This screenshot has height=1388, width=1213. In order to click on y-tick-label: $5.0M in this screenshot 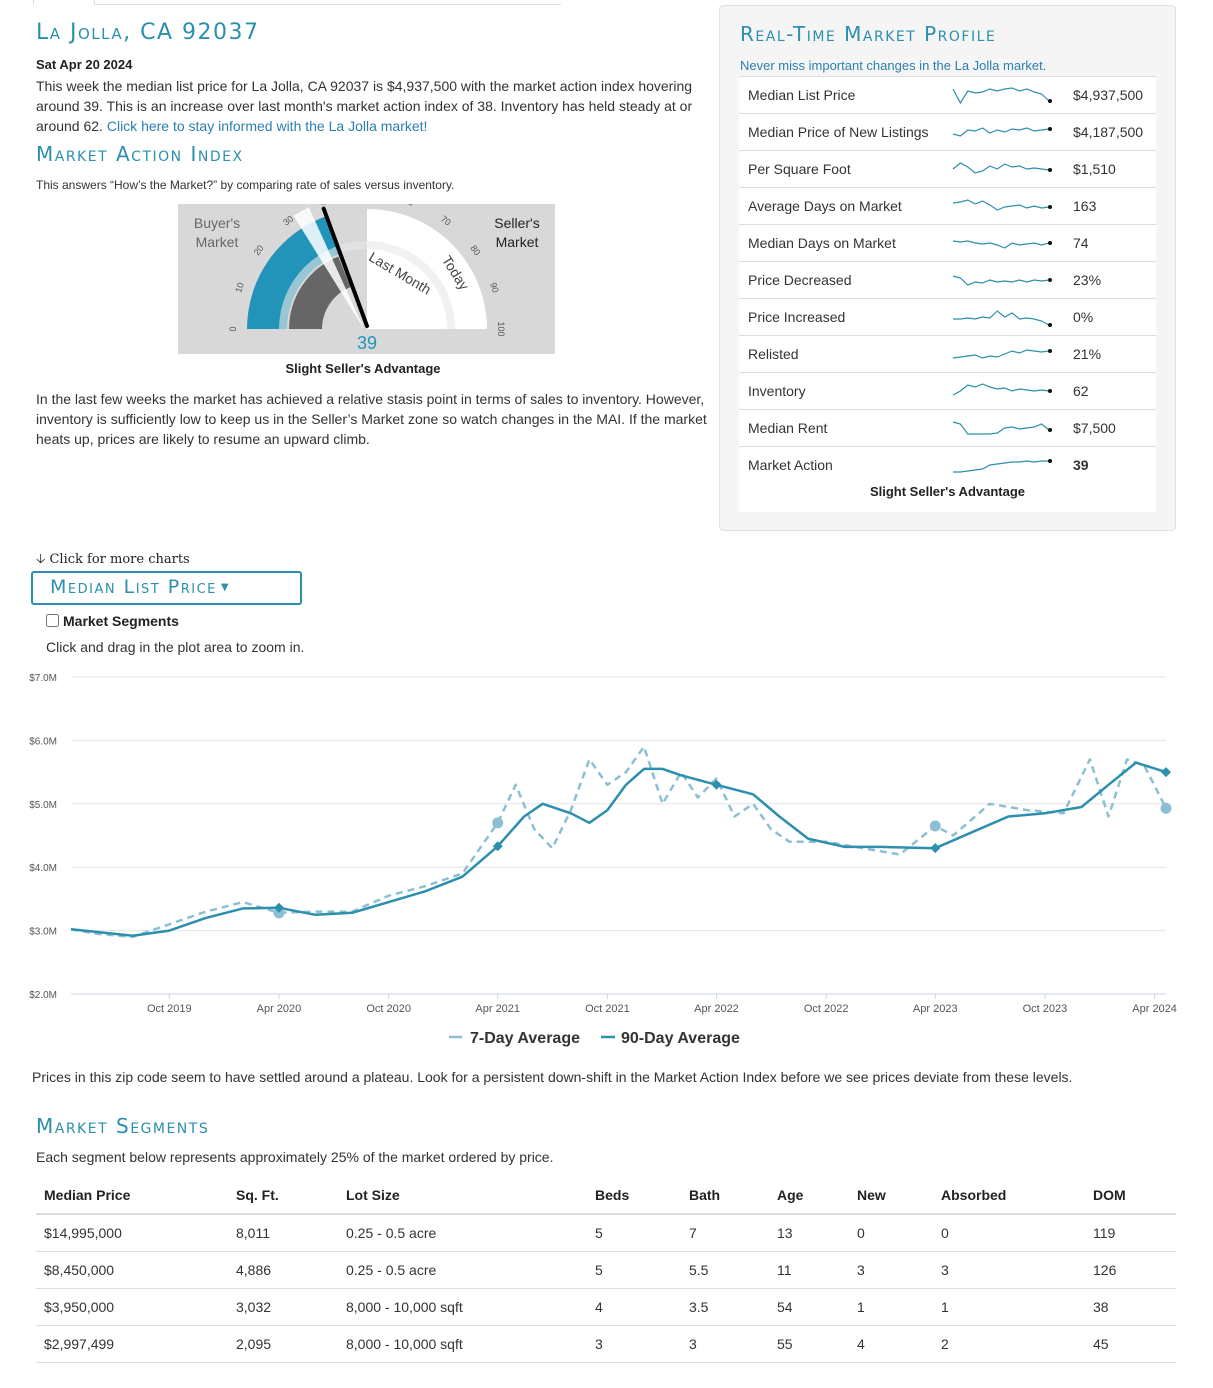, I will do `click(43, 805)`.